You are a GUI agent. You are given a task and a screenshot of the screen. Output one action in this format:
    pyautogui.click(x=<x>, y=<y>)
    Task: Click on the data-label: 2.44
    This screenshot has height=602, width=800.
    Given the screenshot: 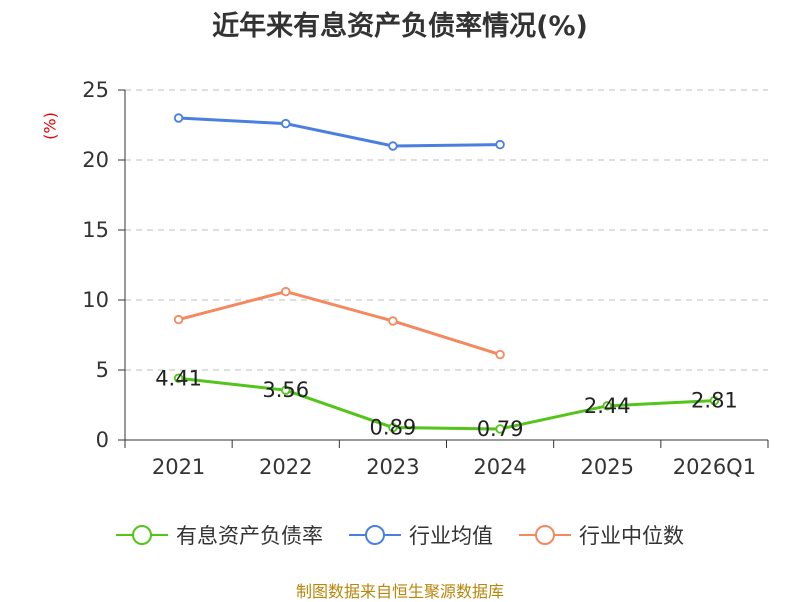 What is the action you would take?
    pyautogui.click(x=607, y=406)
    